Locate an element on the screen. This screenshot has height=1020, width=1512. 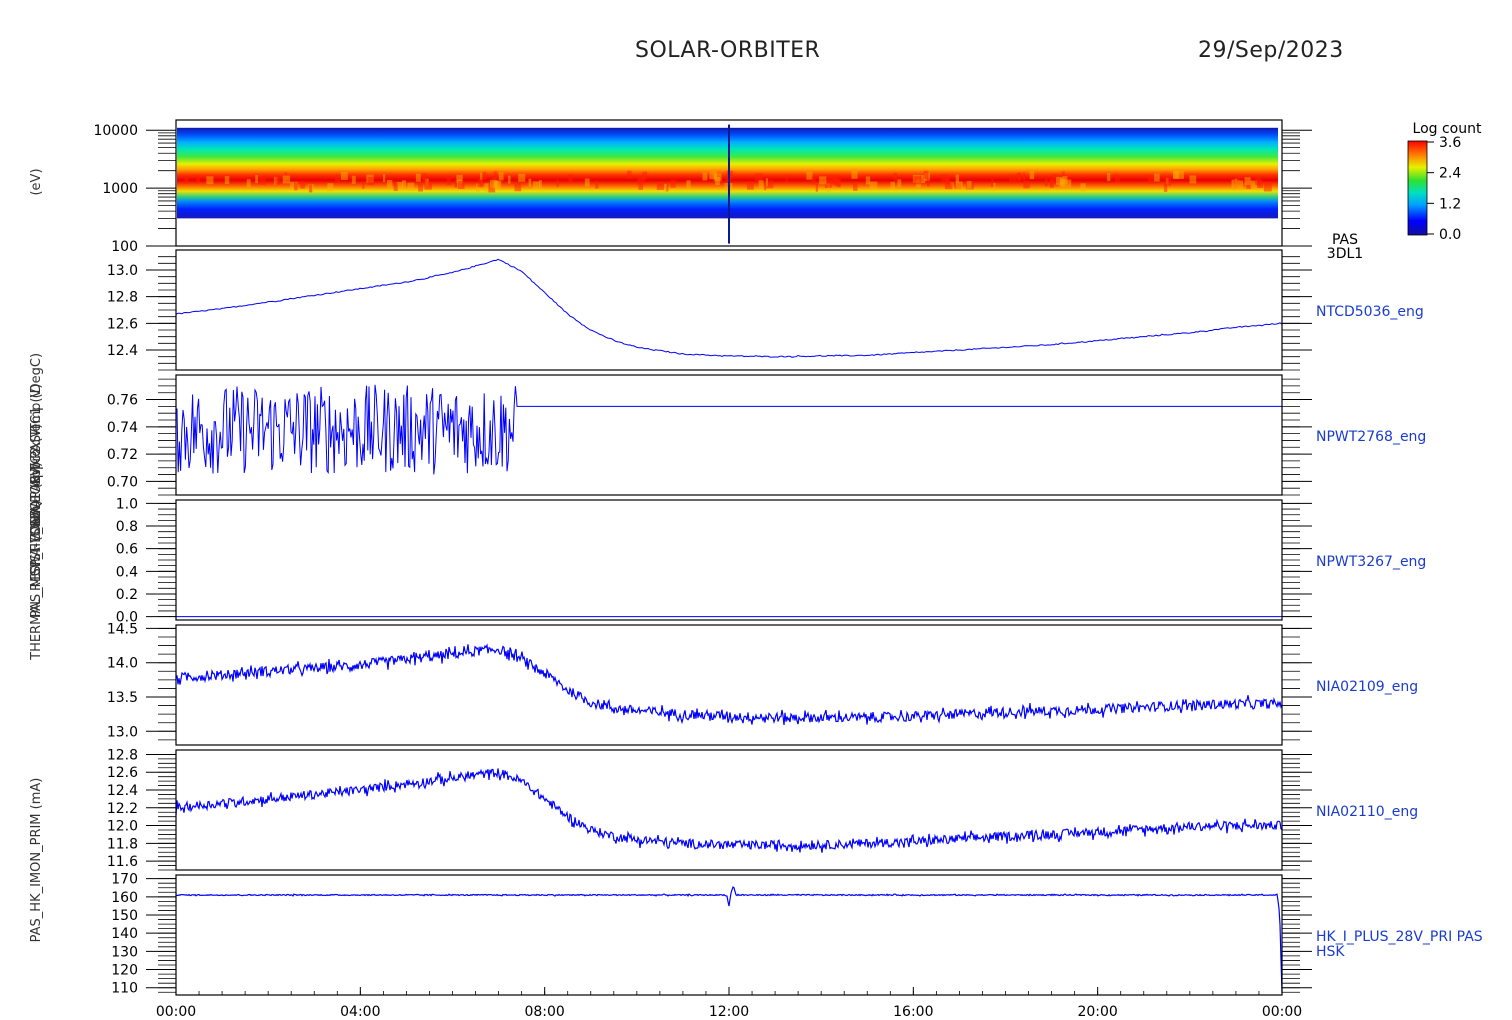
ytick-label: 14.5 is located at coordinates (122, 629).